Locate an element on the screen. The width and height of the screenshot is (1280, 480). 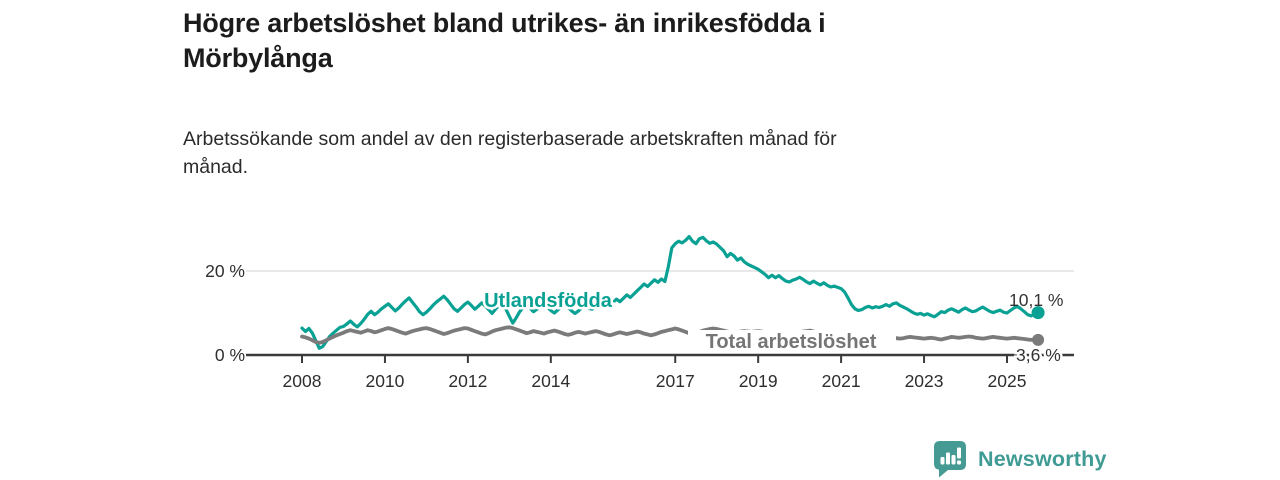
footer-brand: Newsworthy is located at coordinates (1019, 459).